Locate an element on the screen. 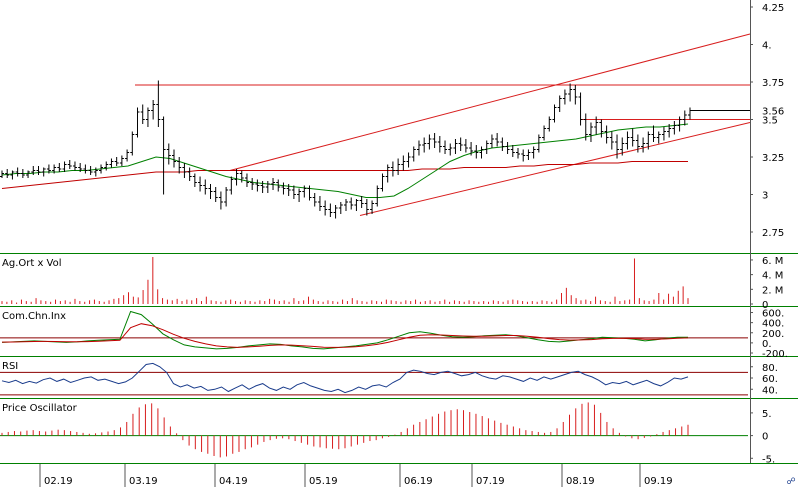  chaikin-panel: Com.Chn.Inx 600.400.200.0.-200. is located at coordinates (394, 334).